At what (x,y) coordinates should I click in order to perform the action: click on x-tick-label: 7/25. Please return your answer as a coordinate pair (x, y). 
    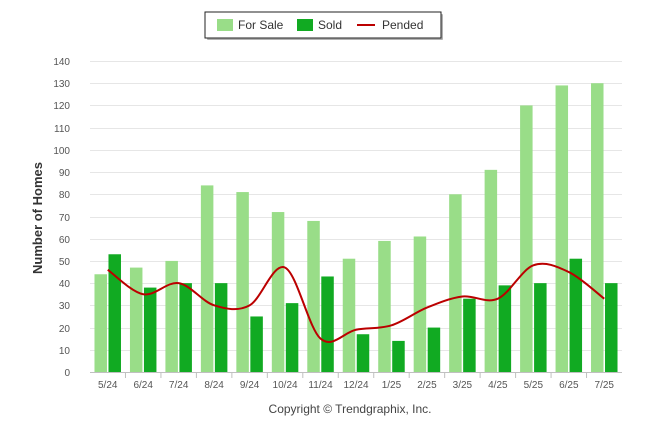
    Looking at the image, I should click on (605, 385).